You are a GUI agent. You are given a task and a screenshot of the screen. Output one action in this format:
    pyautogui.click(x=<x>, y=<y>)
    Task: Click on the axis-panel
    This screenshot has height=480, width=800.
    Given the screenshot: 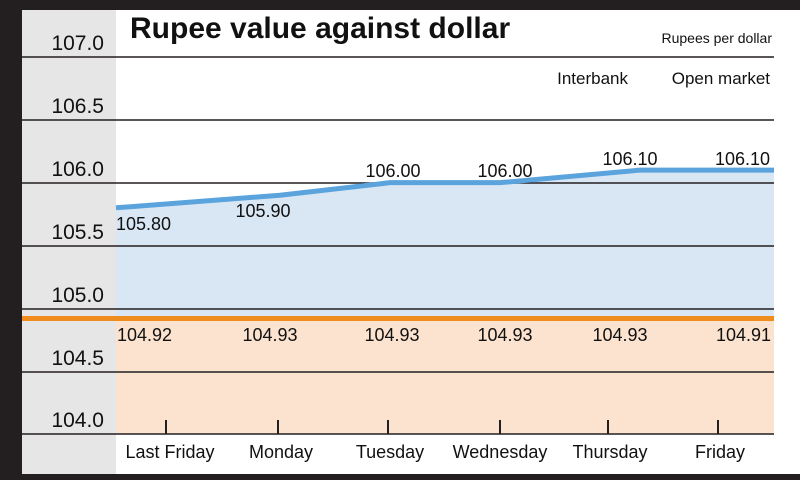 What is the action you would take?
    pyautogui.click(x=69, y=240)
    